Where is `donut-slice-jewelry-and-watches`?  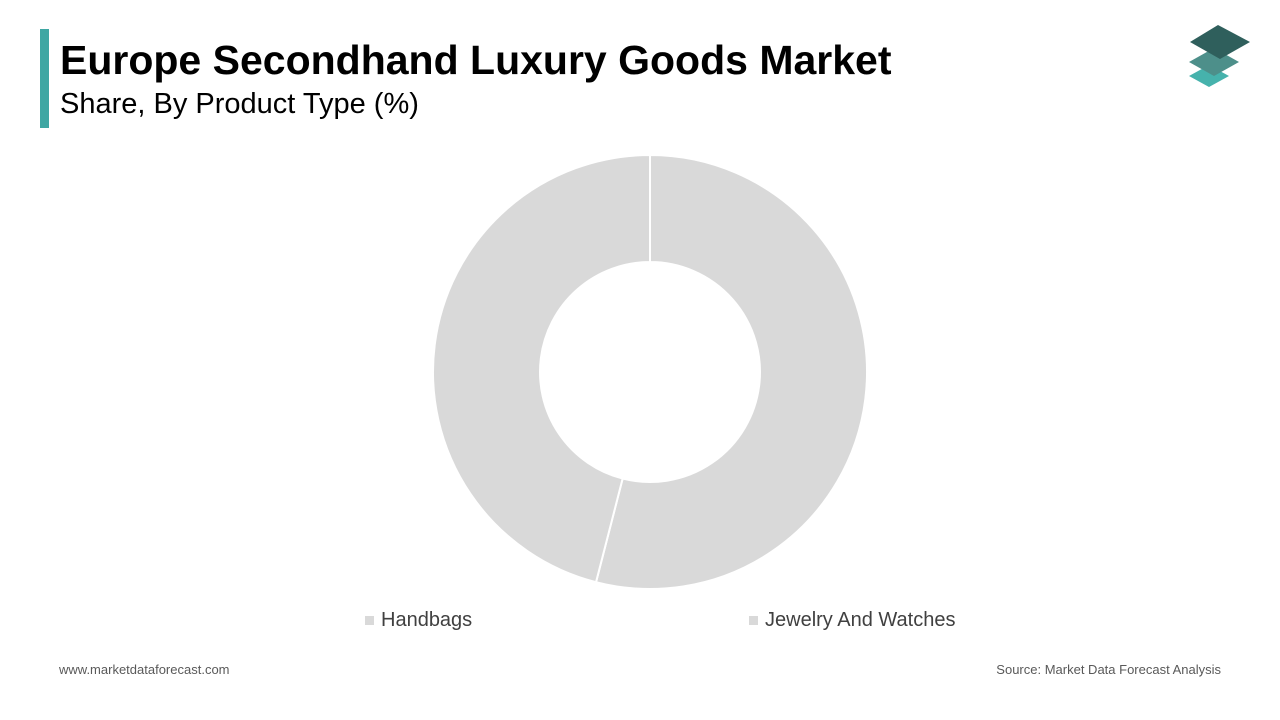
donut-slice-jewelry-and-watches is located at coordinates (541, 368).